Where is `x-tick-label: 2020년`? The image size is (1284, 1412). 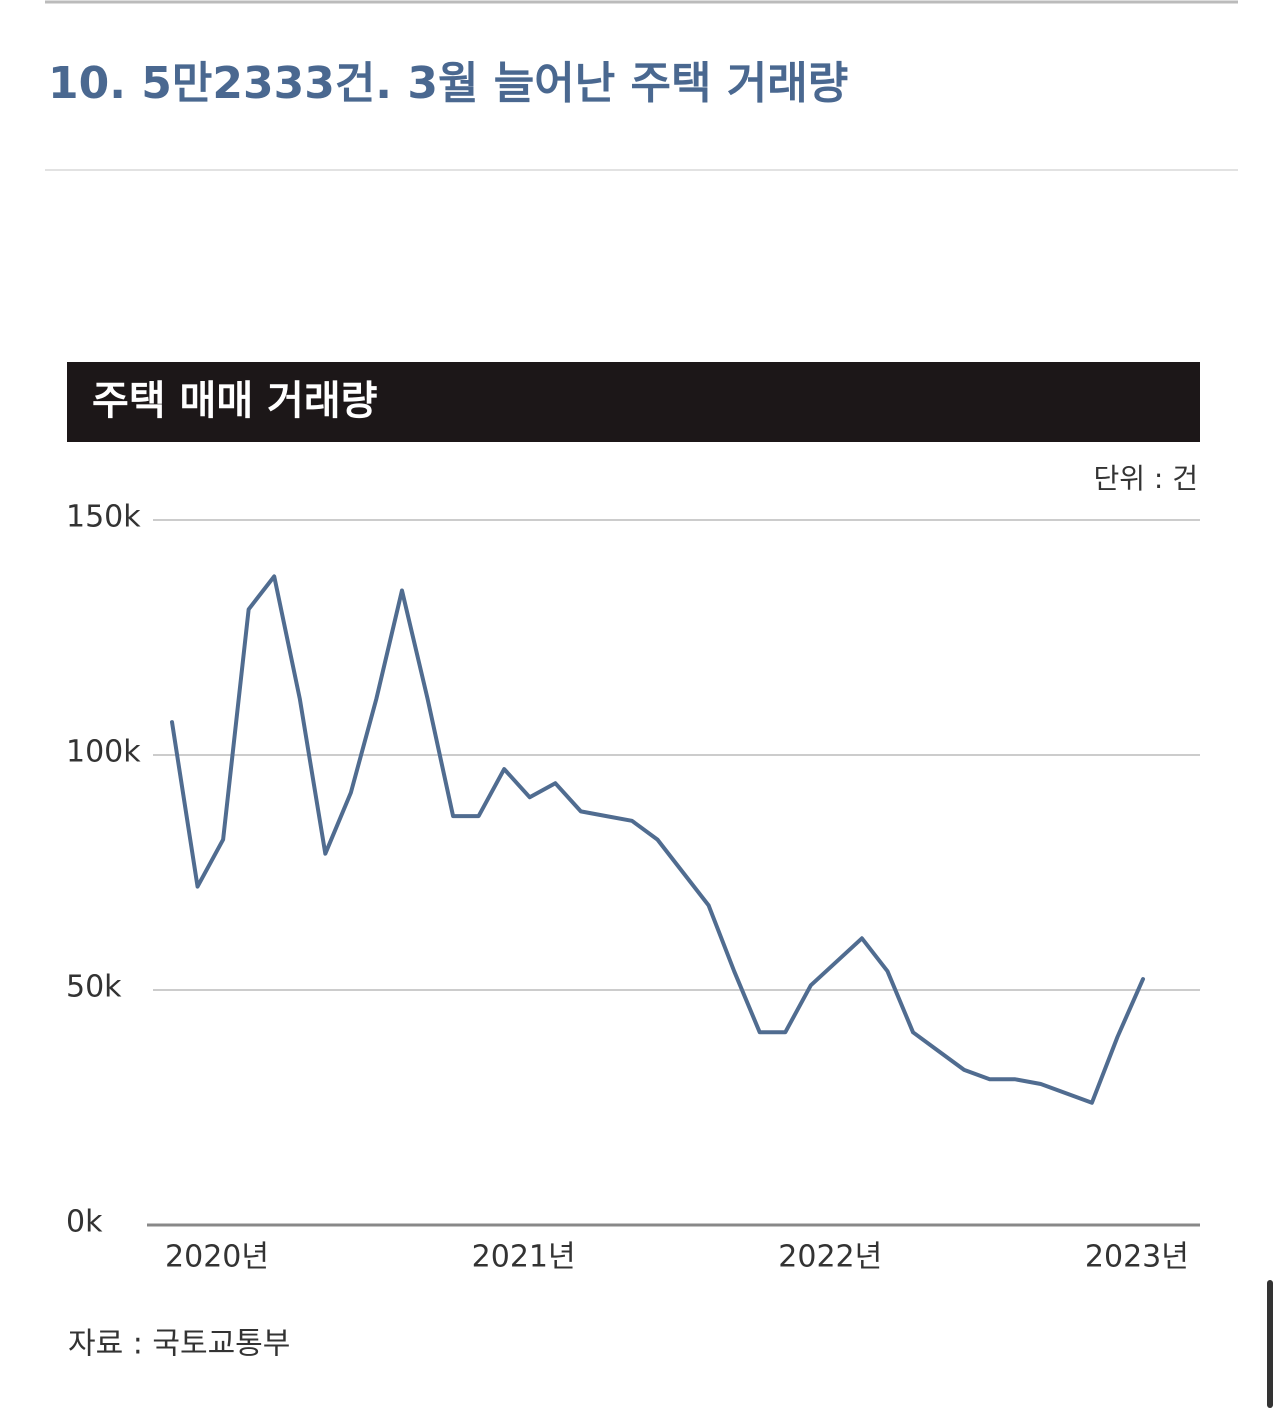 x-tick-label: 2020년 is located at coordinates (217, 1257).